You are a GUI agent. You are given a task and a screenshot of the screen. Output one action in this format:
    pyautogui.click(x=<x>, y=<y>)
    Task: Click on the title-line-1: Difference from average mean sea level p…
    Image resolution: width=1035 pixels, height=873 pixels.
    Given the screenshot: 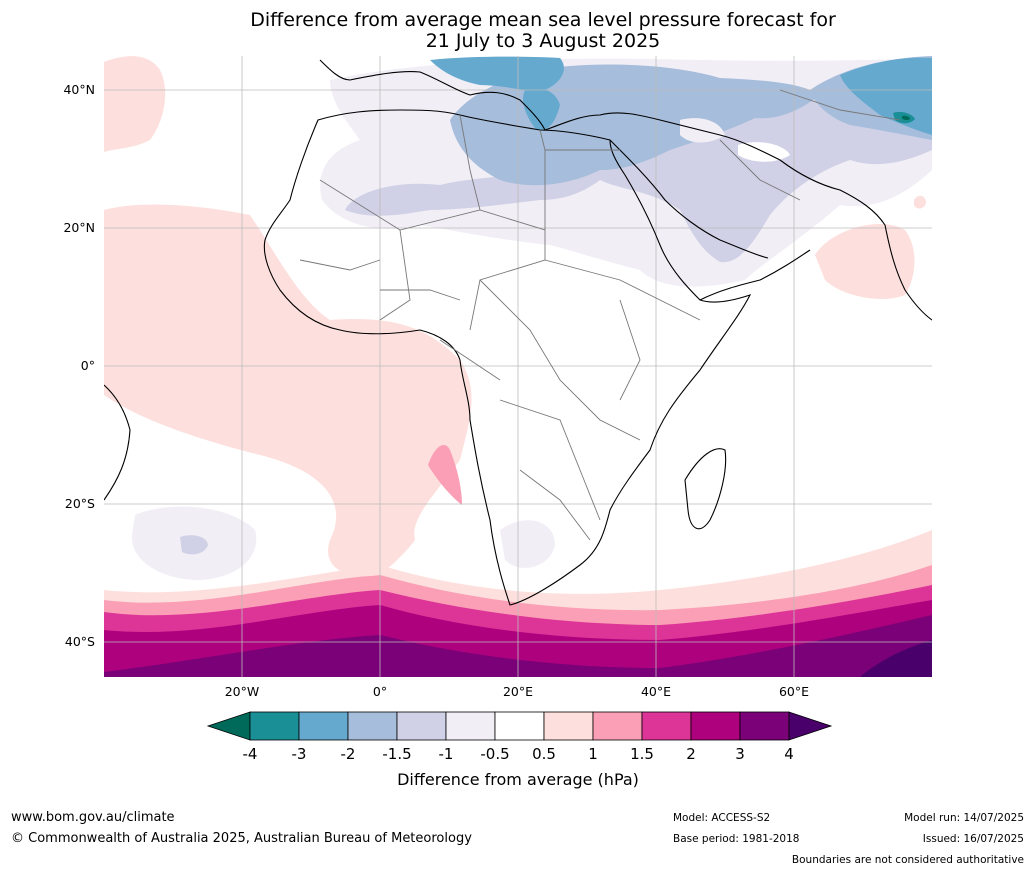 What is the action you would take?
    pyautogui.click(x=543, y=20)
    